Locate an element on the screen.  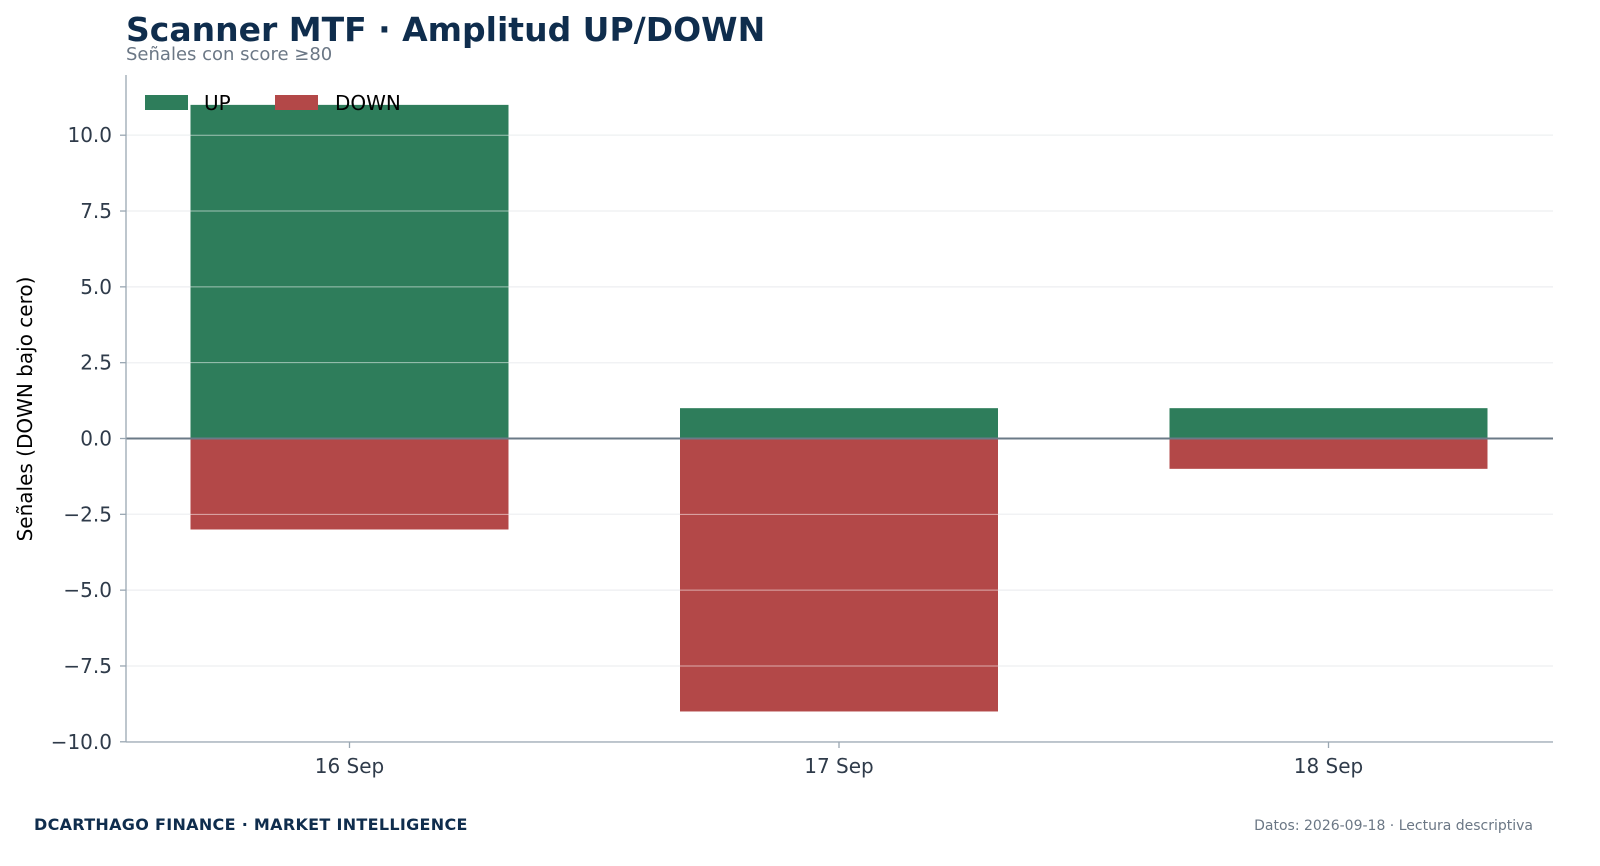
chart-title: Scanner MTF · Amplitud UP/DOWN is located at coordinates (445, 29).